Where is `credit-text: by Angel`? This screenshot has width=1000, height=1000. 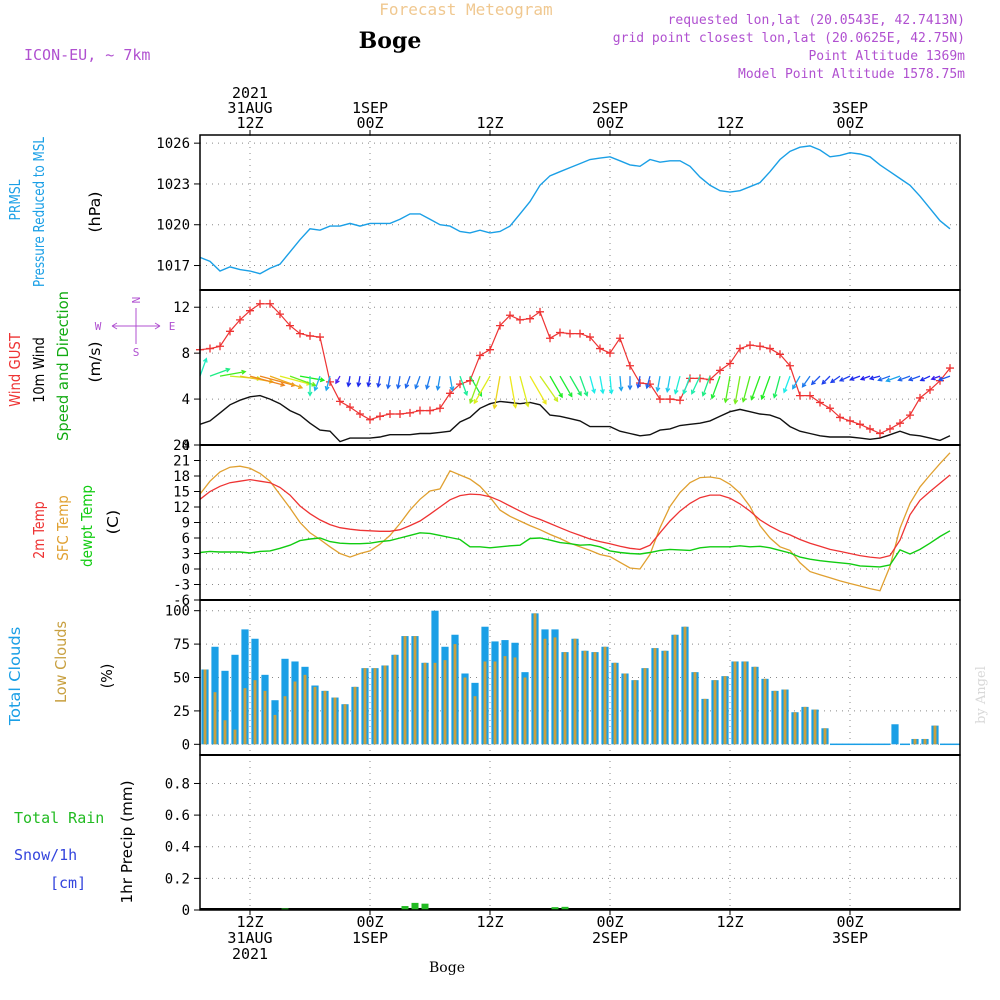
credit-text: by Angel is located at coordinates (981, 695).